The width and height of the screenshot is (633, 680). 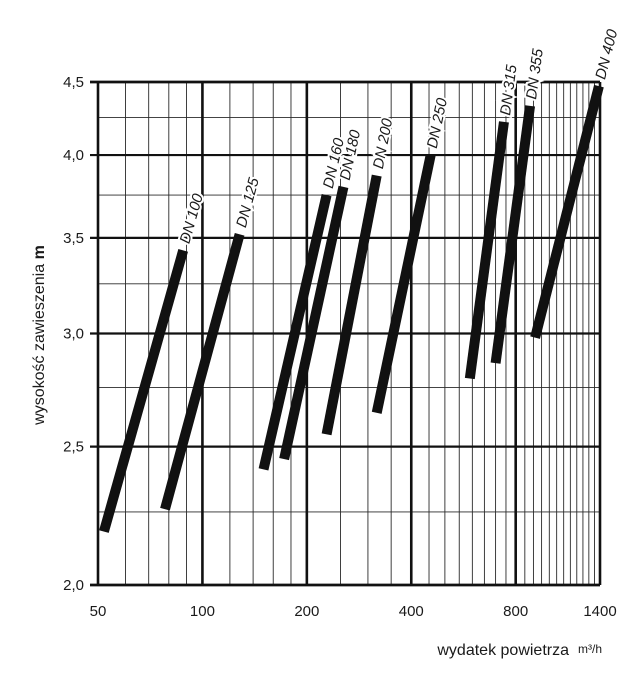 What do you see at coordinates (98, 611) in the screenshot?
I see `x-tick-label: 50` at bounding box center [98, 611].